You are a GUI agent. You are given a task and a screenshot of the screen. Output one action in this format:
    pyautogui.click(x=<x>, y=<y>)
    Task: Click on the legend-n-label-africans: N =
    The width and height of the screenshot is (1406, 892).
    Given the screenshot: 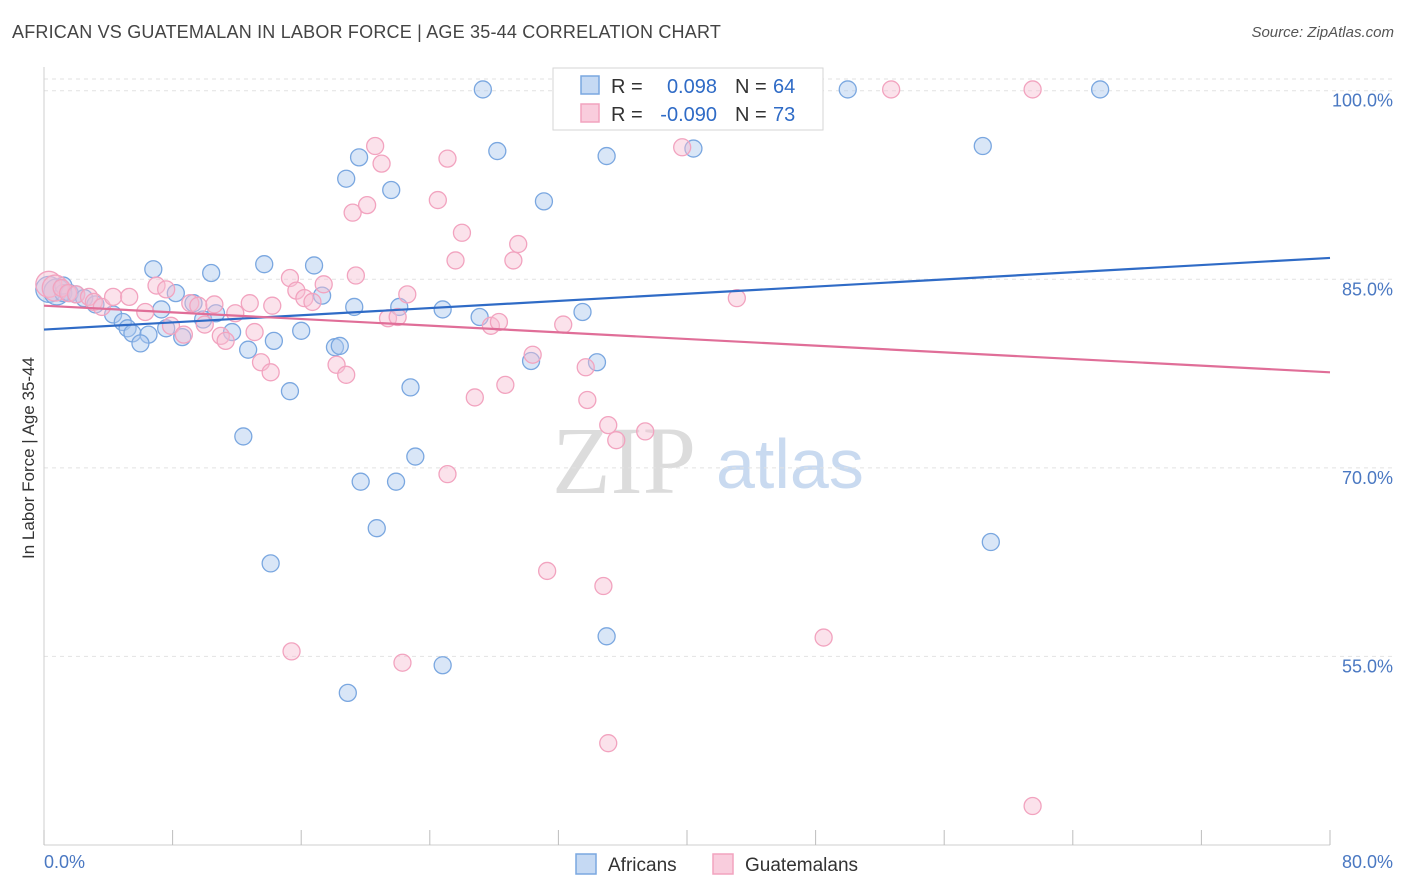 What is the action you would take?
    pyautogui.click(x=751, y=87)
    